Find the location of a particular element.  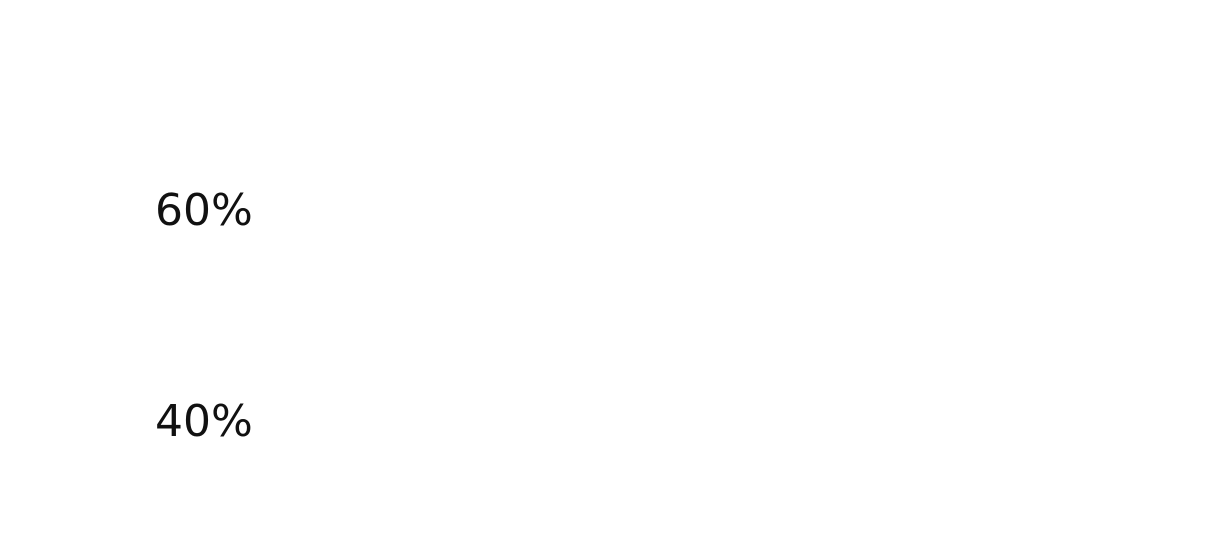

y-tick-label: 40% is located at coordinates (204, 421).